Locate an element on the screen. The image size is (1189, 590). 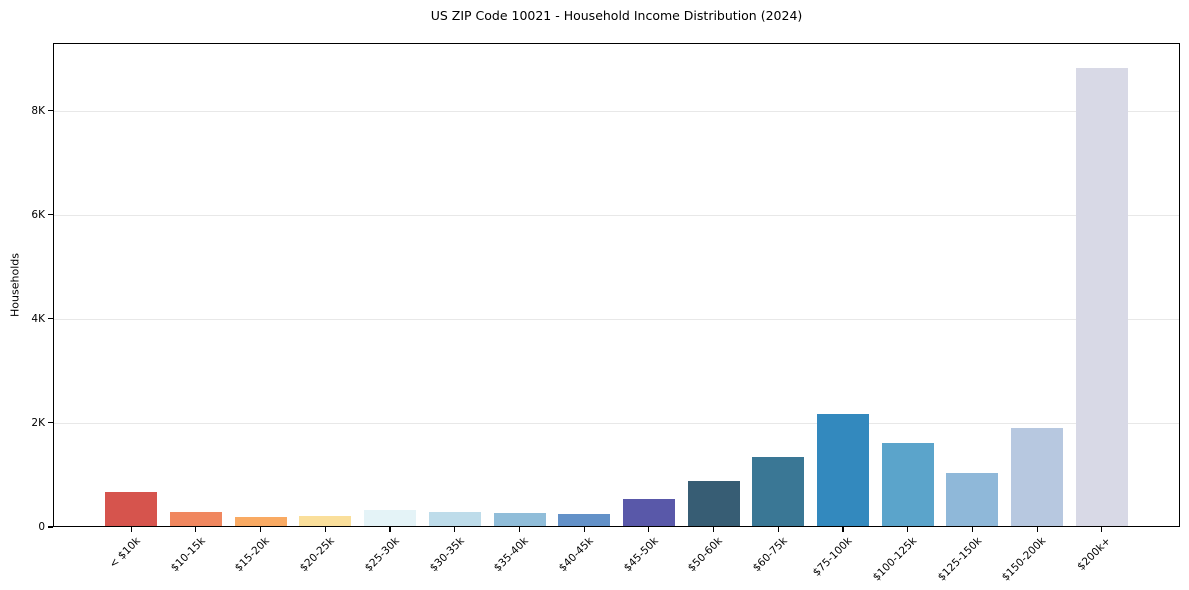
x-tick-label: $40-45k is located at coordinates (576, 555).